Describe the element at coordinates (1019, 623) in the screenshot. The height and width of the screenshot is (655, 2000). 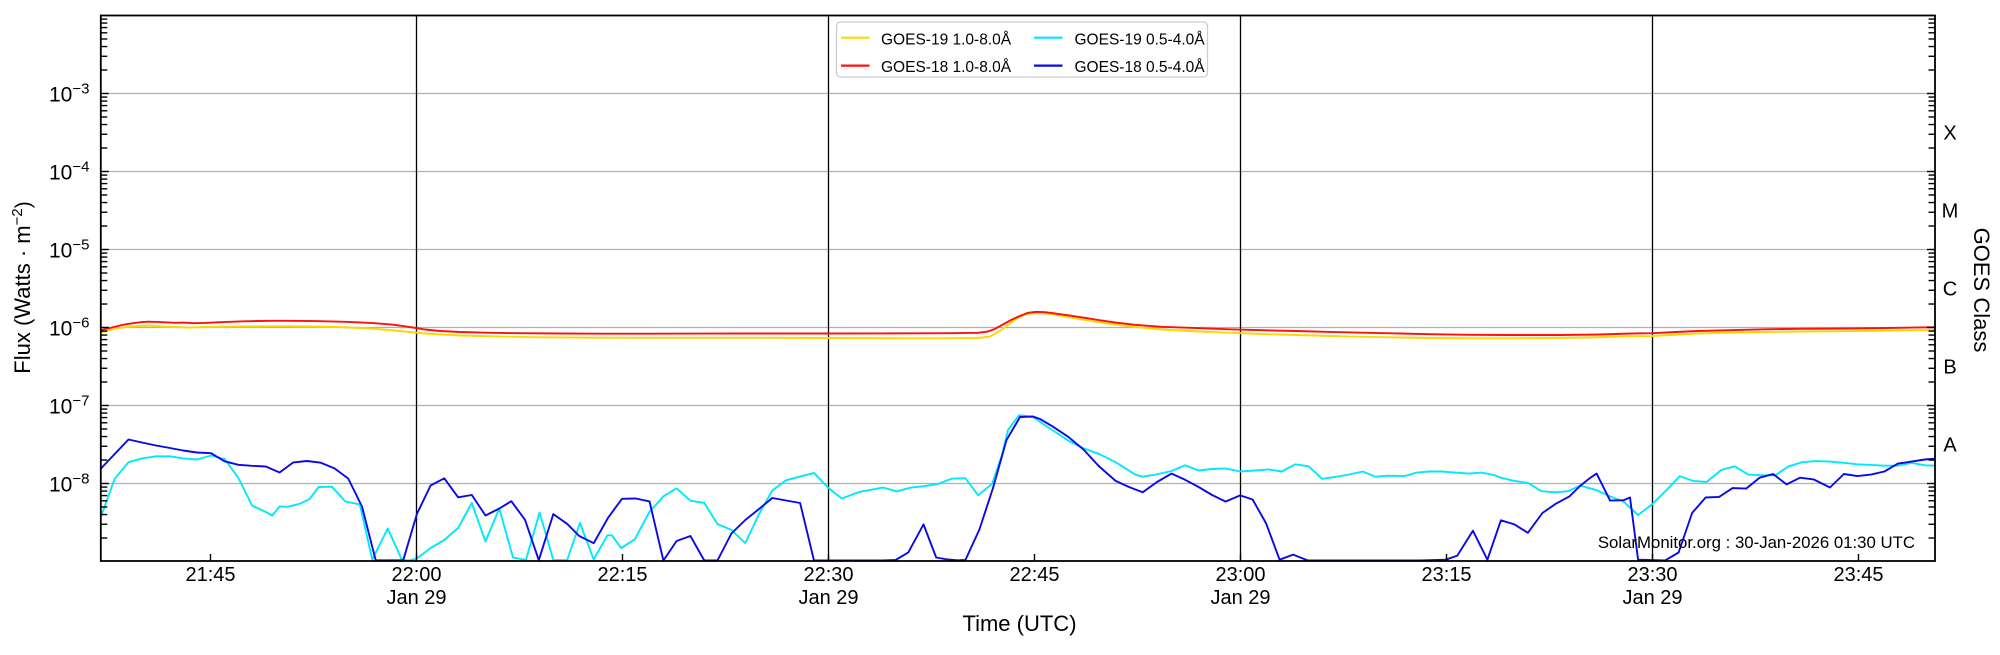
I see `svg-text: Time (UTC)` at that location.